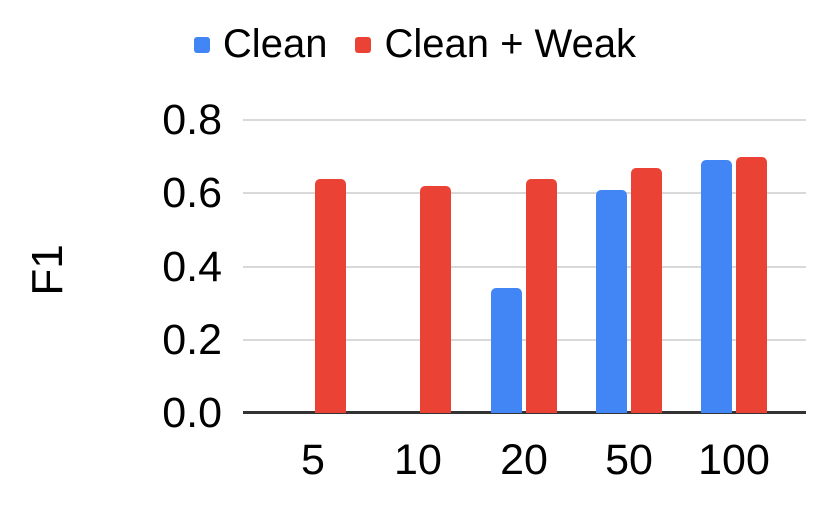  I want to click on y-tick-label: 0.8, so click(192, 120).